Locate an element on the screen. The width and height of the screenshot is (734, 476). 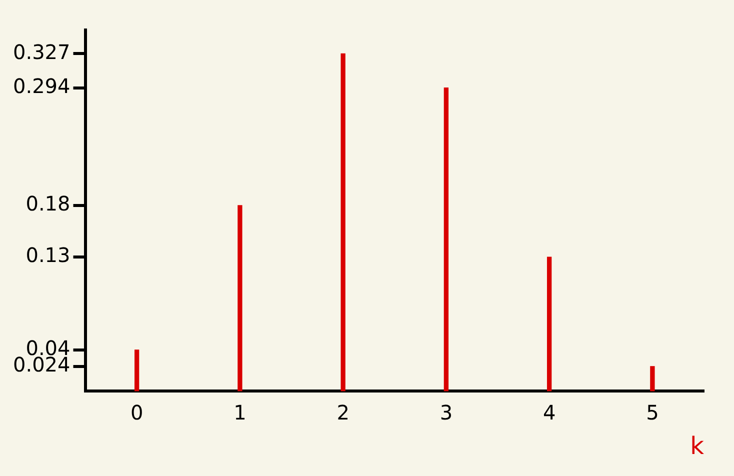
x-tick-label: 1 is located at coordinates (240, 412).